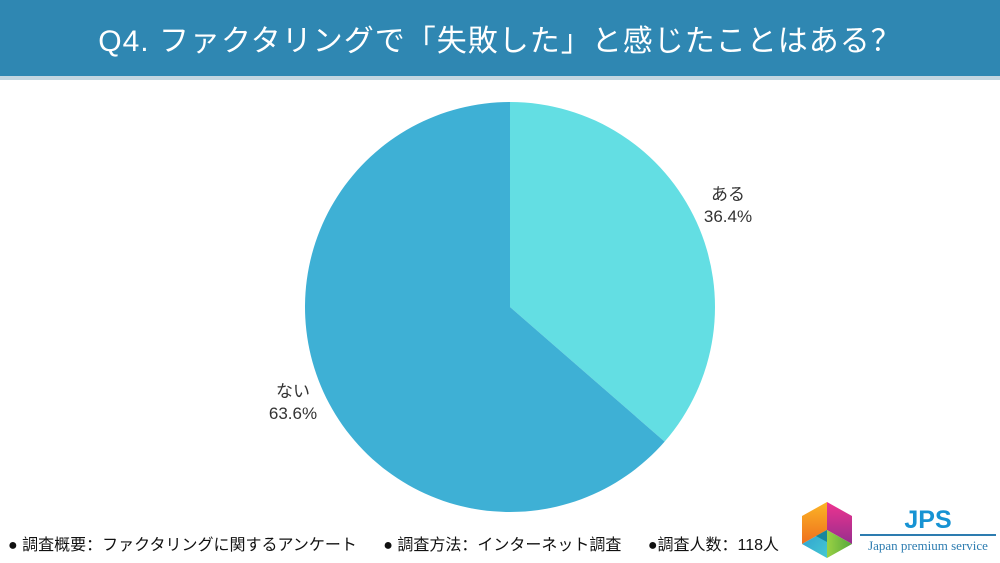  What do you see at coordinates (293, 391) in the screenshot?
I see `slice-name: ない` at bounding box center [293, 391].